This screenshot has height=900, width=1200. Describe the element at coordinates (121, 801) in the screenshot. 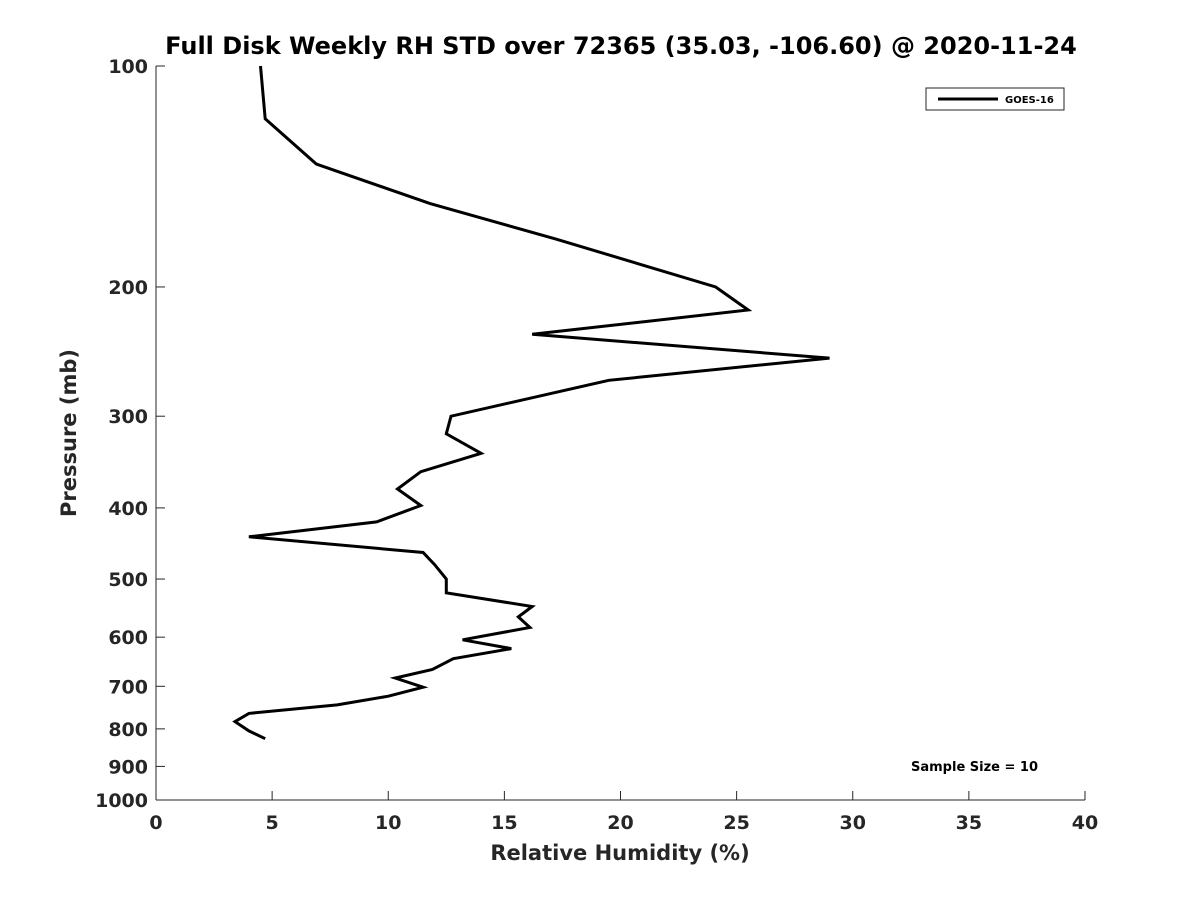

I see `y-tick-label: 1000` at that location.